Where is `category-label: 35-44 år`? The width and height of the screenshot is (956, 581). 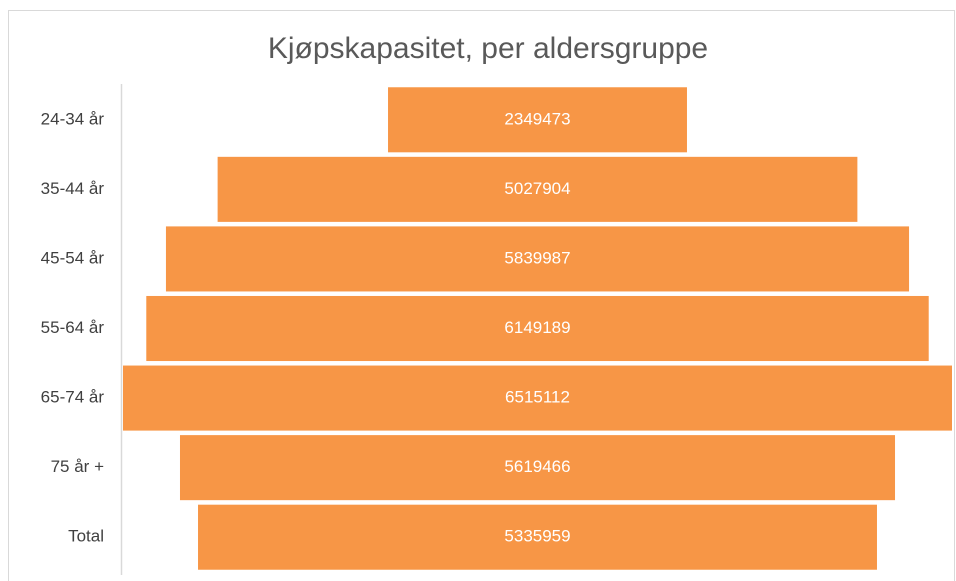
category-label: 35-44 år is located at coordinates (73, 188).